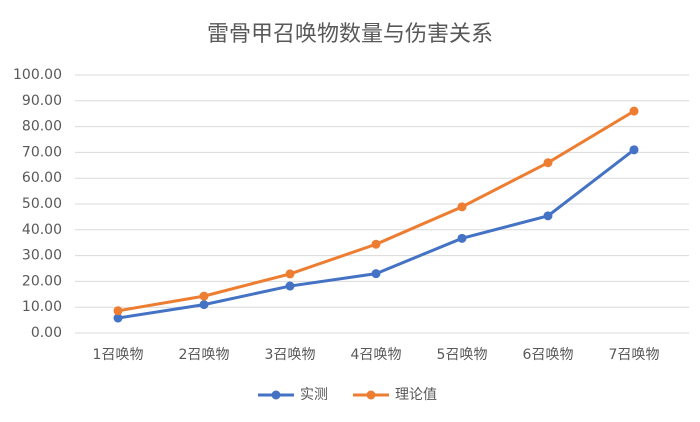 This screenshot has width=700, height=422. I want to click on legend-label: 理论值, so click(416, 395).